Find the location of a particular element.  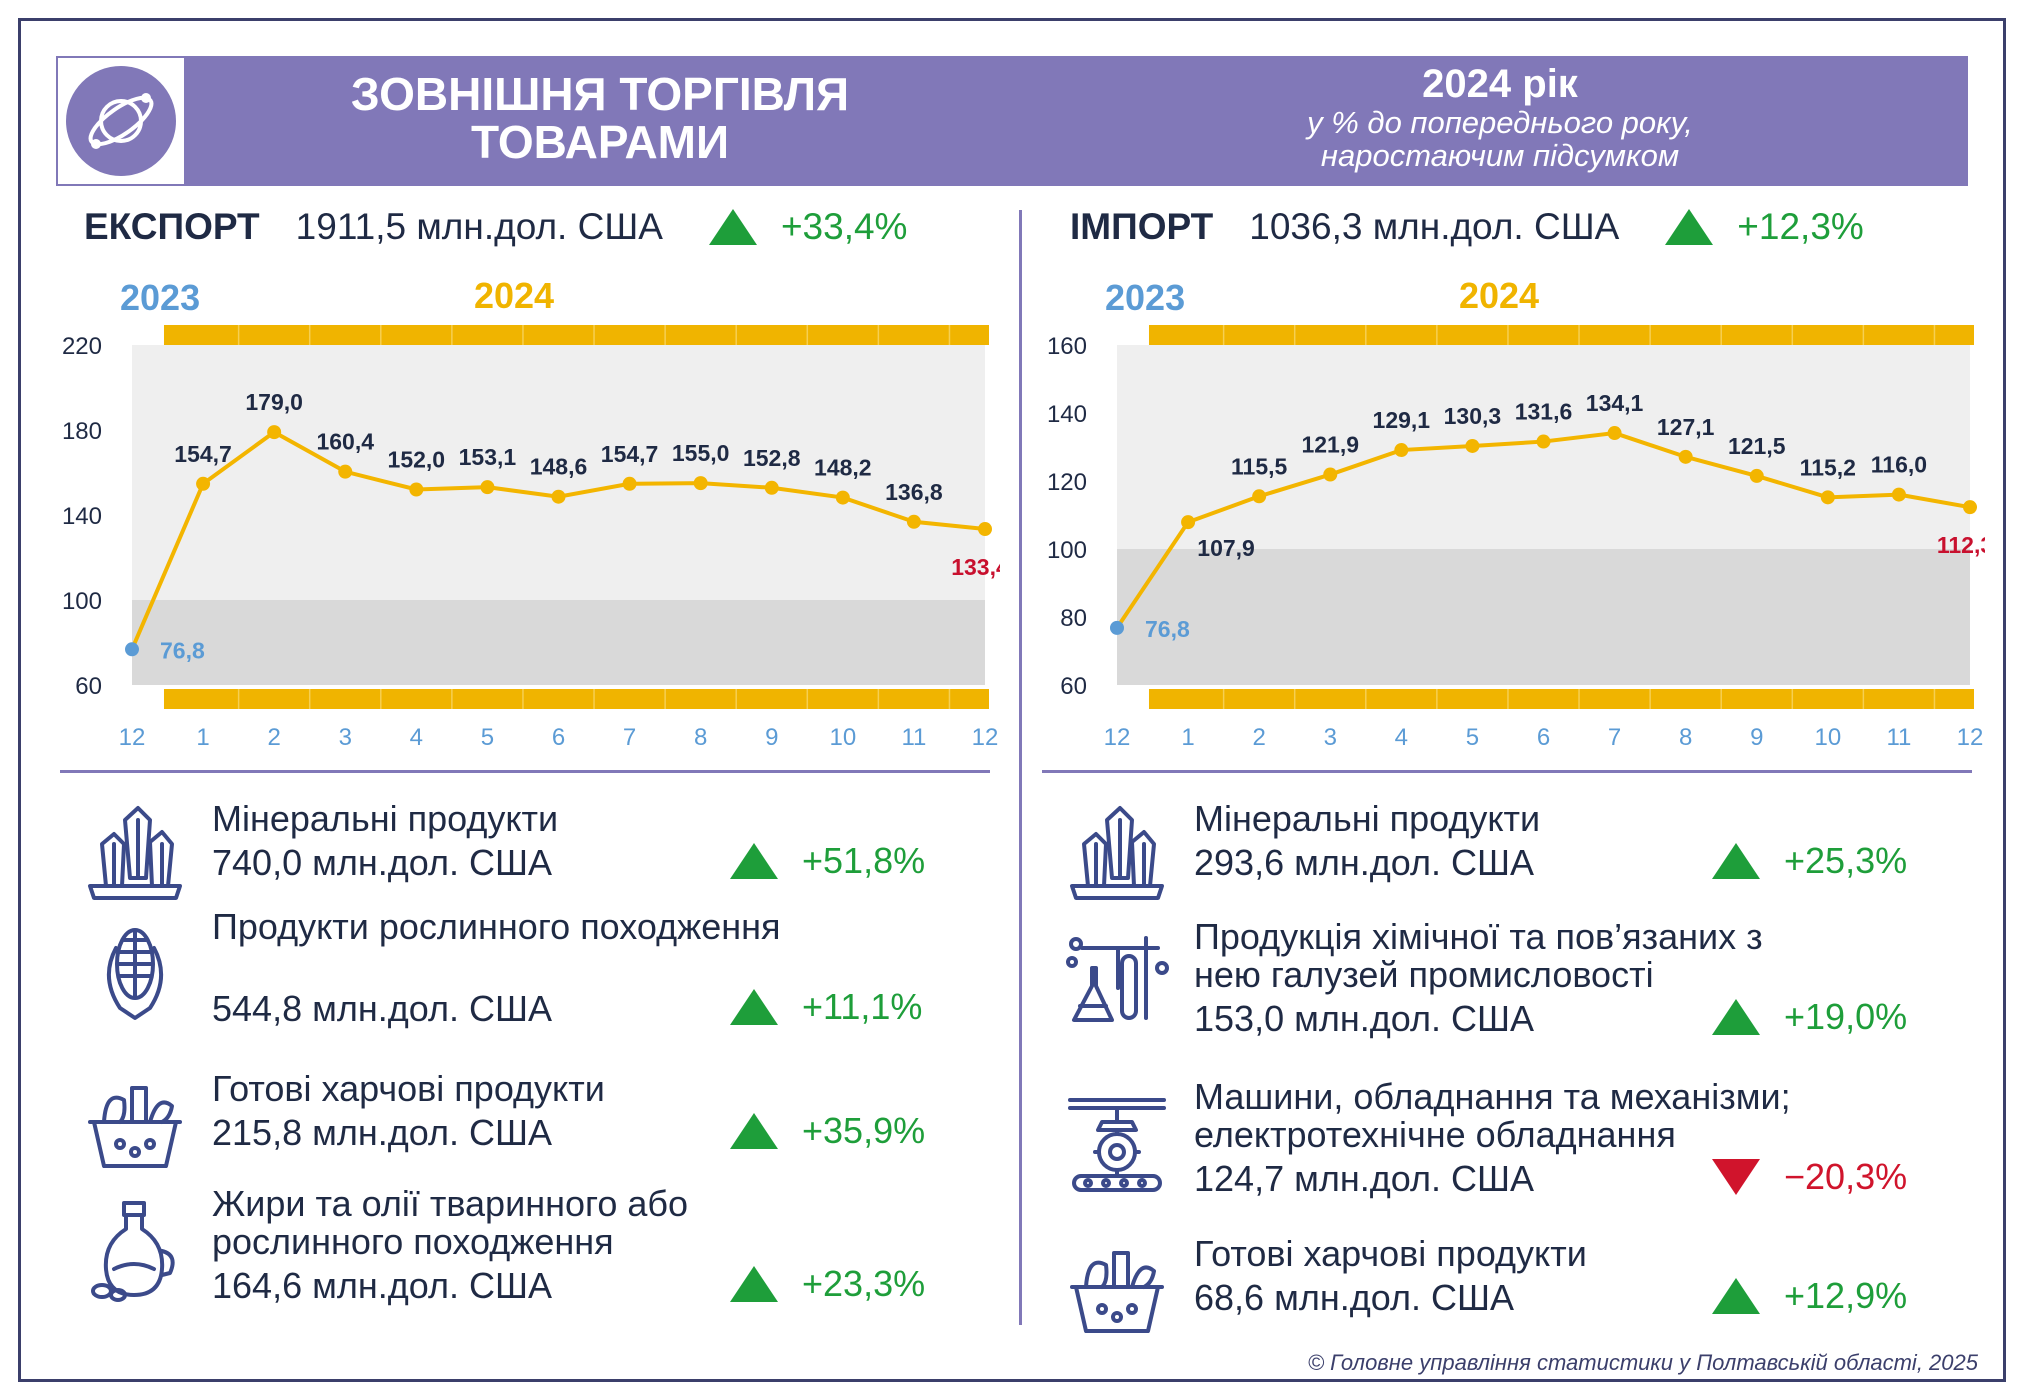

category-amount: 544,8 млн.дол. США is located at coordinates (382, 1008).